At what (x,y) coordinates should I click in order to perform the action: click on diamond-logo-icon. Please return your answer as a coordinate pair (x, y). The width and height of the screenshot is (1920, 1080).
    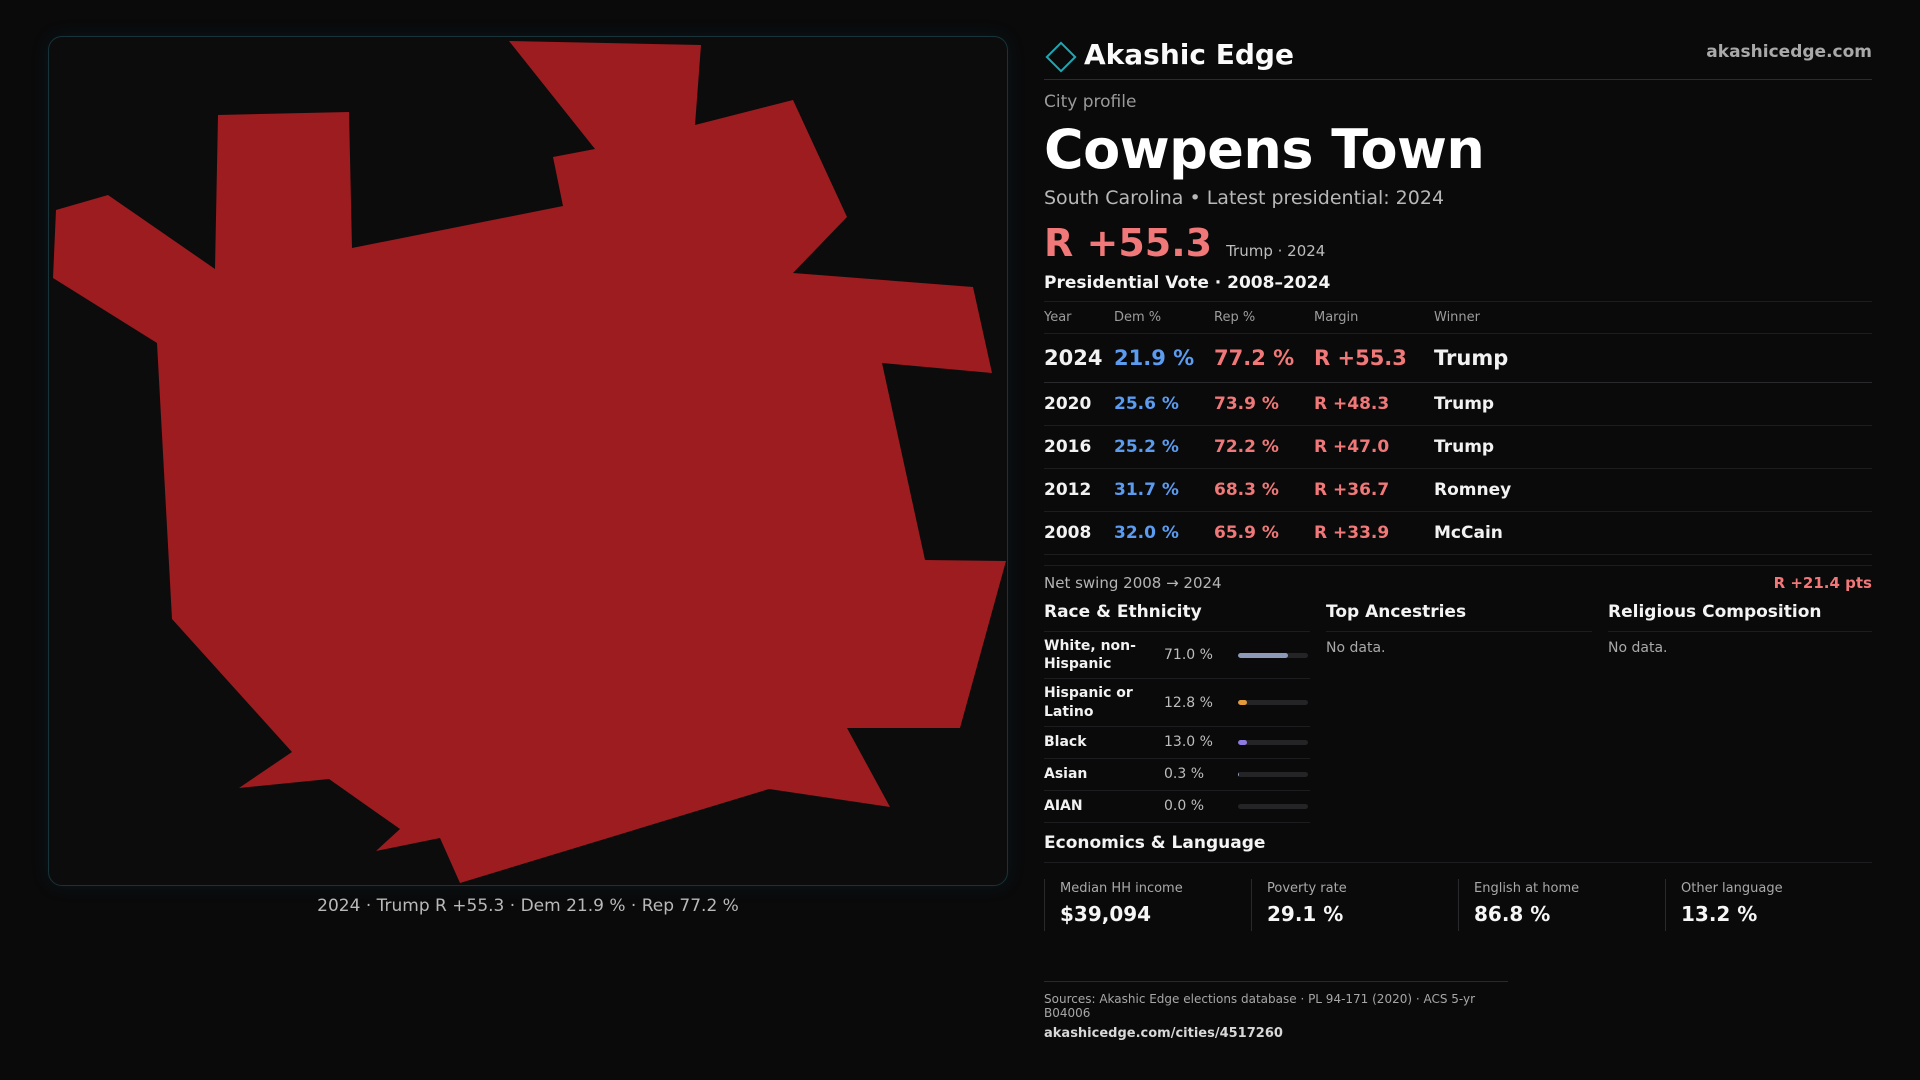
    Looking at the image, I should click on (1061, 56).